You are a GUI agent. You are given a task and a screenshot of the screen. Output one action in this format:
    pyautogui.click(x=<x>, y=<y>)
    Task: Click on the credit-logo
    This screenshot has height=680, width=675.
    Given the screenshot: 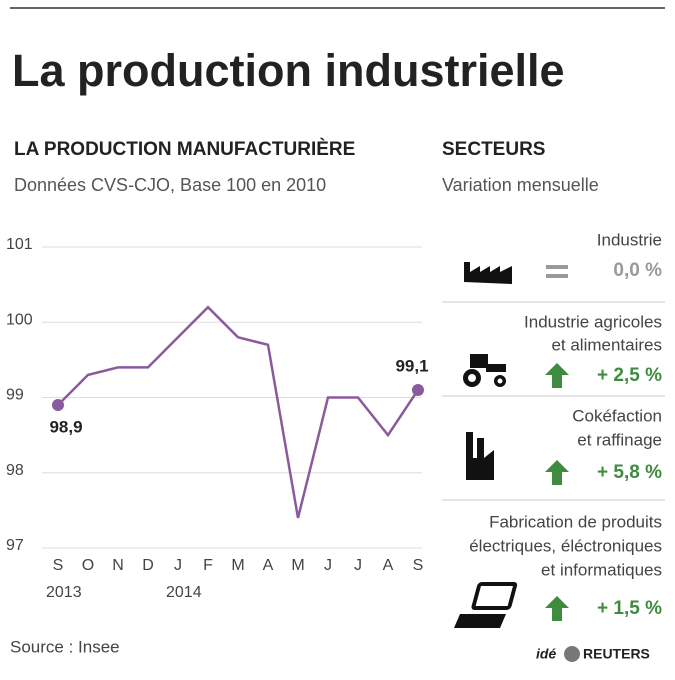 What is the action you would take?
    pyautogui.click(x=572, y=654)
    